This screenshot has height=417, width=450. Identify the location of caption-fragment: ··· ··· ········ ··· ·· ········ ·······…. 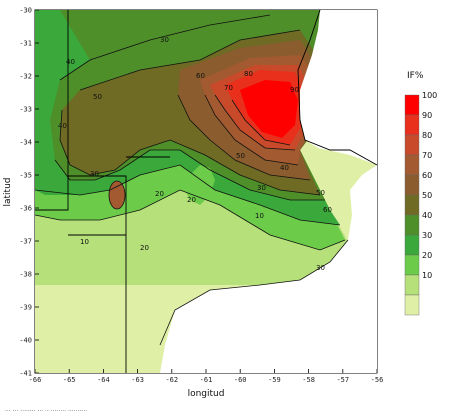
(46, 411).